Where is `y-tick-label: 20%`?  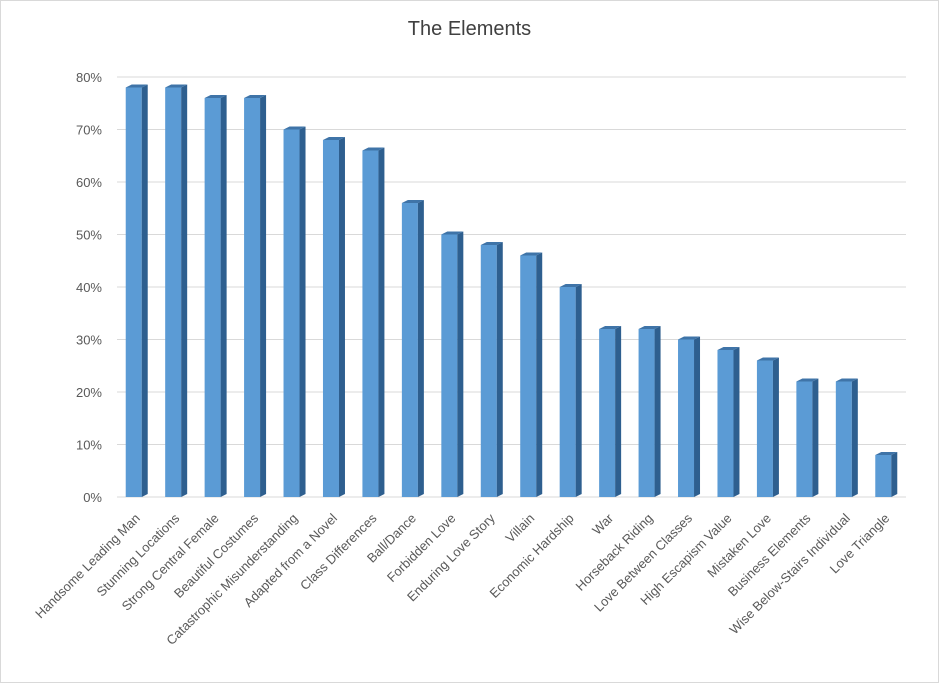
y-tick-label: 20% is located at coordinates (89, 392).